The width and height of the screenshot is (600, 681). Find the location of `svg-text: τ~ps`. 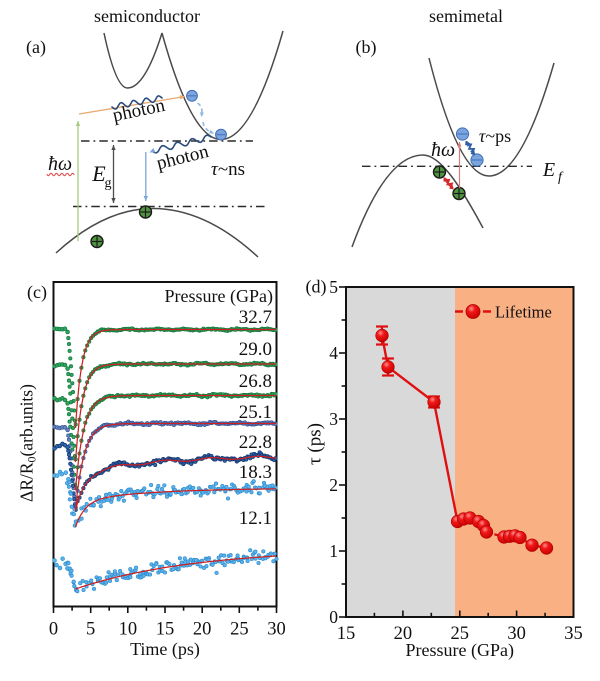

svg-text: τ~ps is located at coordinates (495, 136).